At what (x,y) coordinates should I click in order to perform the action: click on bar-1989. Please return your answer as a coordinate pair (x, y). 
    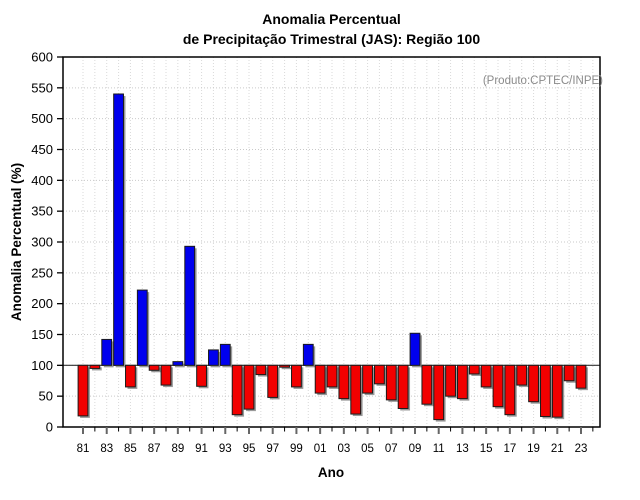
    Looking at the image, I should click on (178, 363).